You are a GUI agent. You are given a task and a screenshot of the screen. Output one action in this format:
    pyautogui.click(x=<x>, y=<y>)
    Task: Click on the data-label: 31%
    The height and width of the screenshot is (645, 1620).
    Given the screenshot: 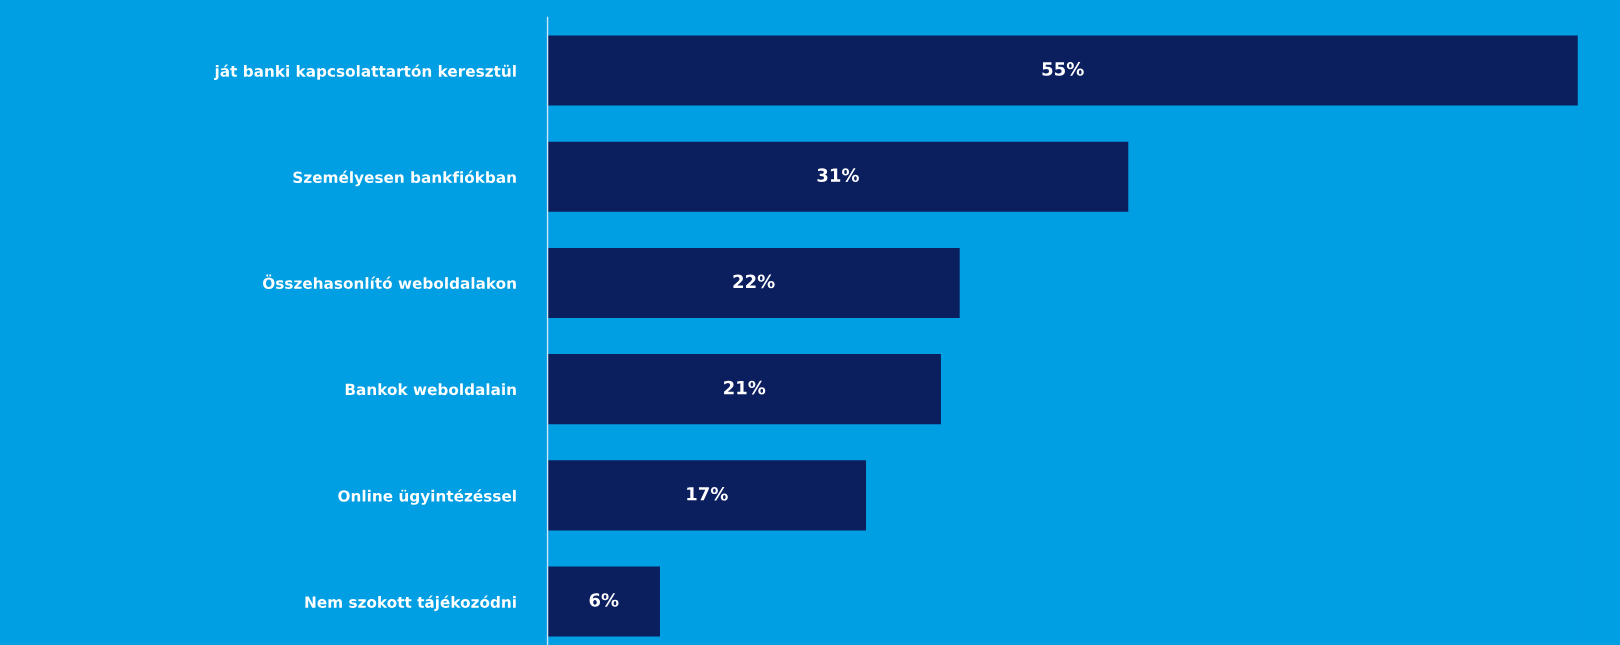 What is the action you would take?
    pyautogui.click(x=838, y=175)
    